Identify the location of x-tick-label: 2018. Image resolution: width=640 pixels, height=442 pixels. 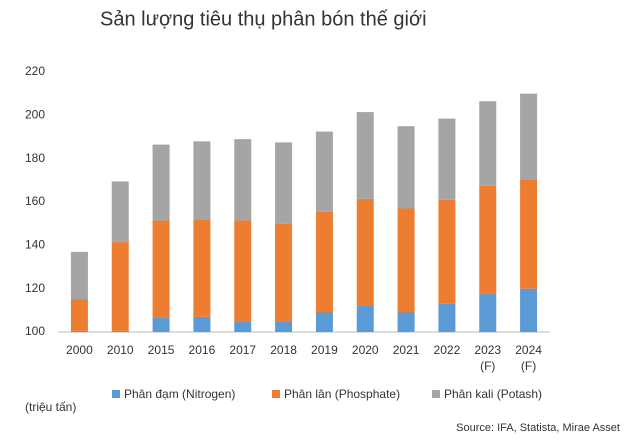
(283, 350).